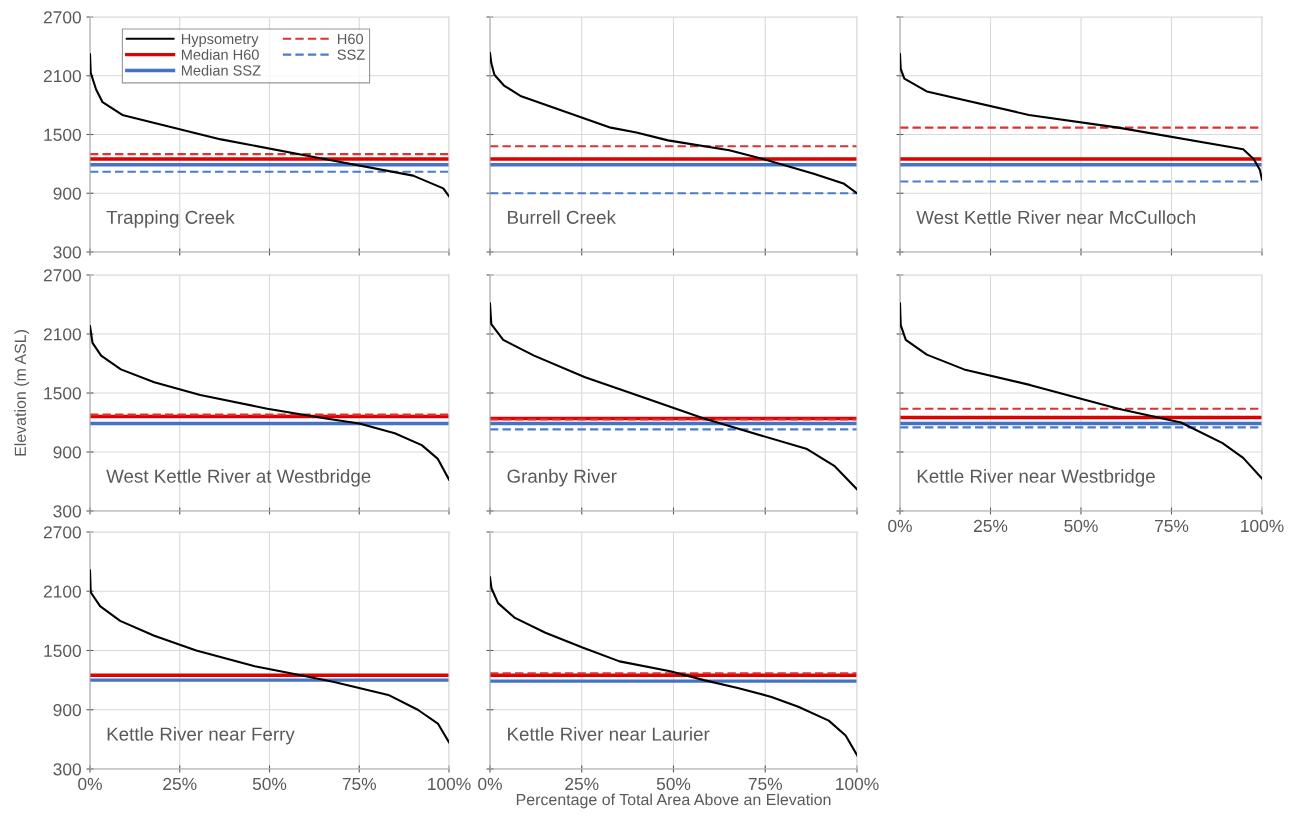 Image resolution: width=1292 pixels, height=820 pixels. What do you see at coordinates (170, 219) in the screenshot?
I see `text: Trapping Creek` at bounding box center [170, 219].